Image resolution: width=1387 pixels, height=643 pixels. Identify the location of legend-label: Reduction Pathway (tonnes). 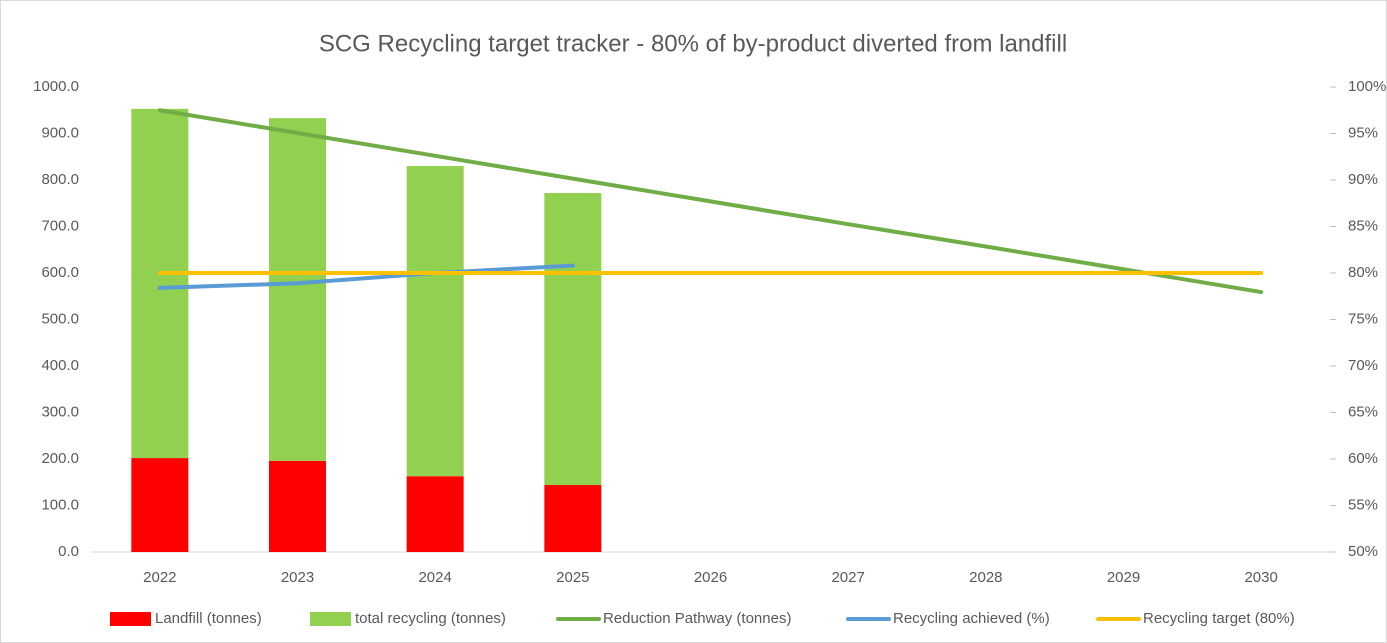
(697, 618).